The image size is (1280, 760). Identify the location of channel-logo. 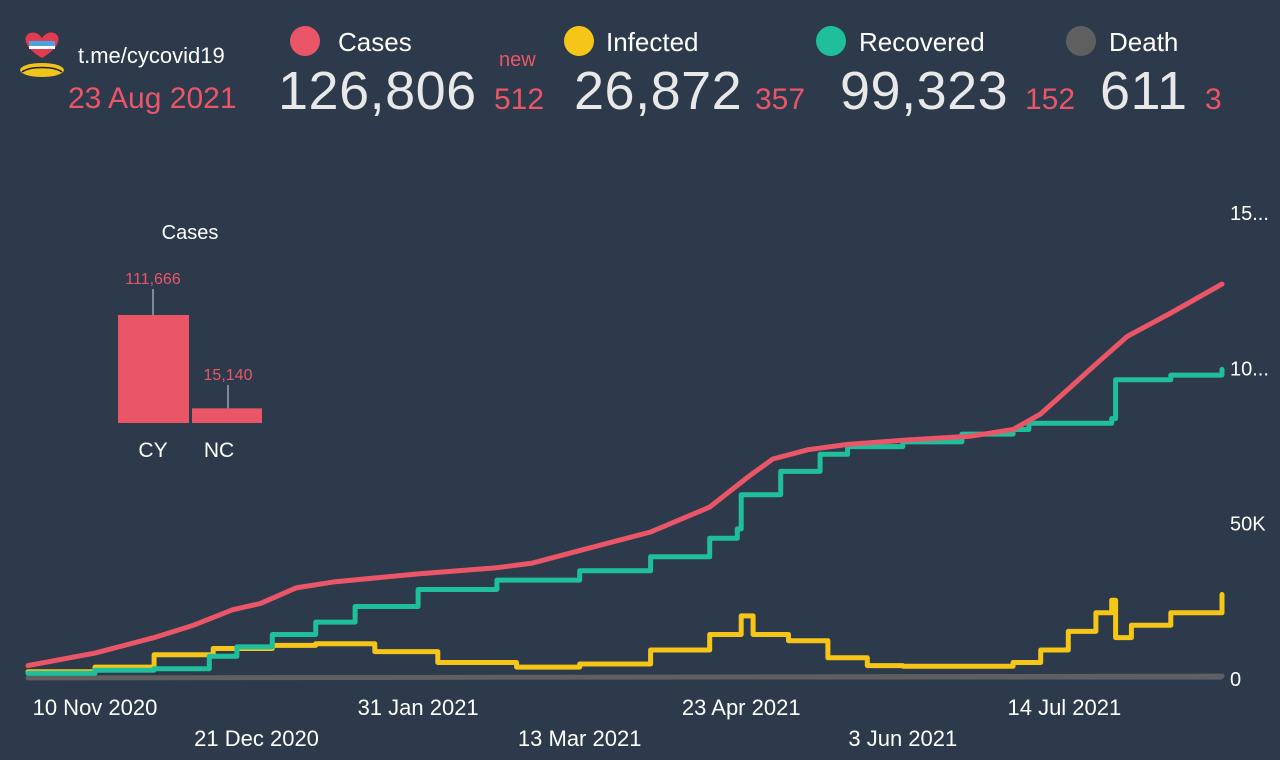
(42, 58).